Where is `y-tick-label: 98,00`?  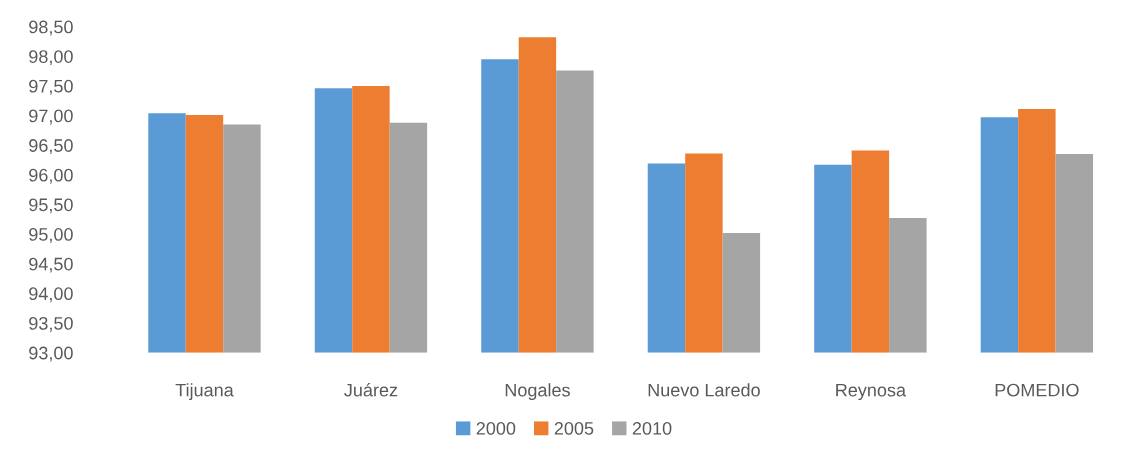
y-tick-label: 98,00 is located at coordinates (51, 58).